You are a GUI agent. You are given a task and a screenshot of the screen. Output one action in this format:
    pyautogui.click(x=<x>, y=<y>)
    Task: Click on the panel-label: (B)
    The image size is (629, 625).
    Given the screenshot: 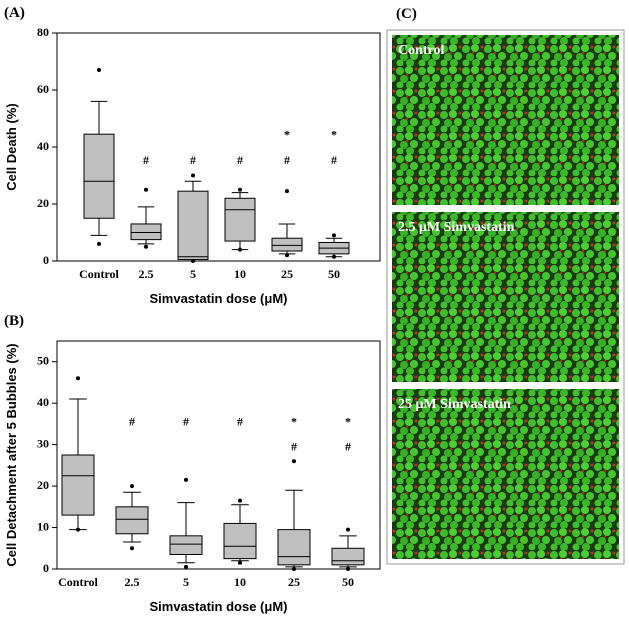 What is the action you would take?
    pyautogui.click(x=14, y=321)
    